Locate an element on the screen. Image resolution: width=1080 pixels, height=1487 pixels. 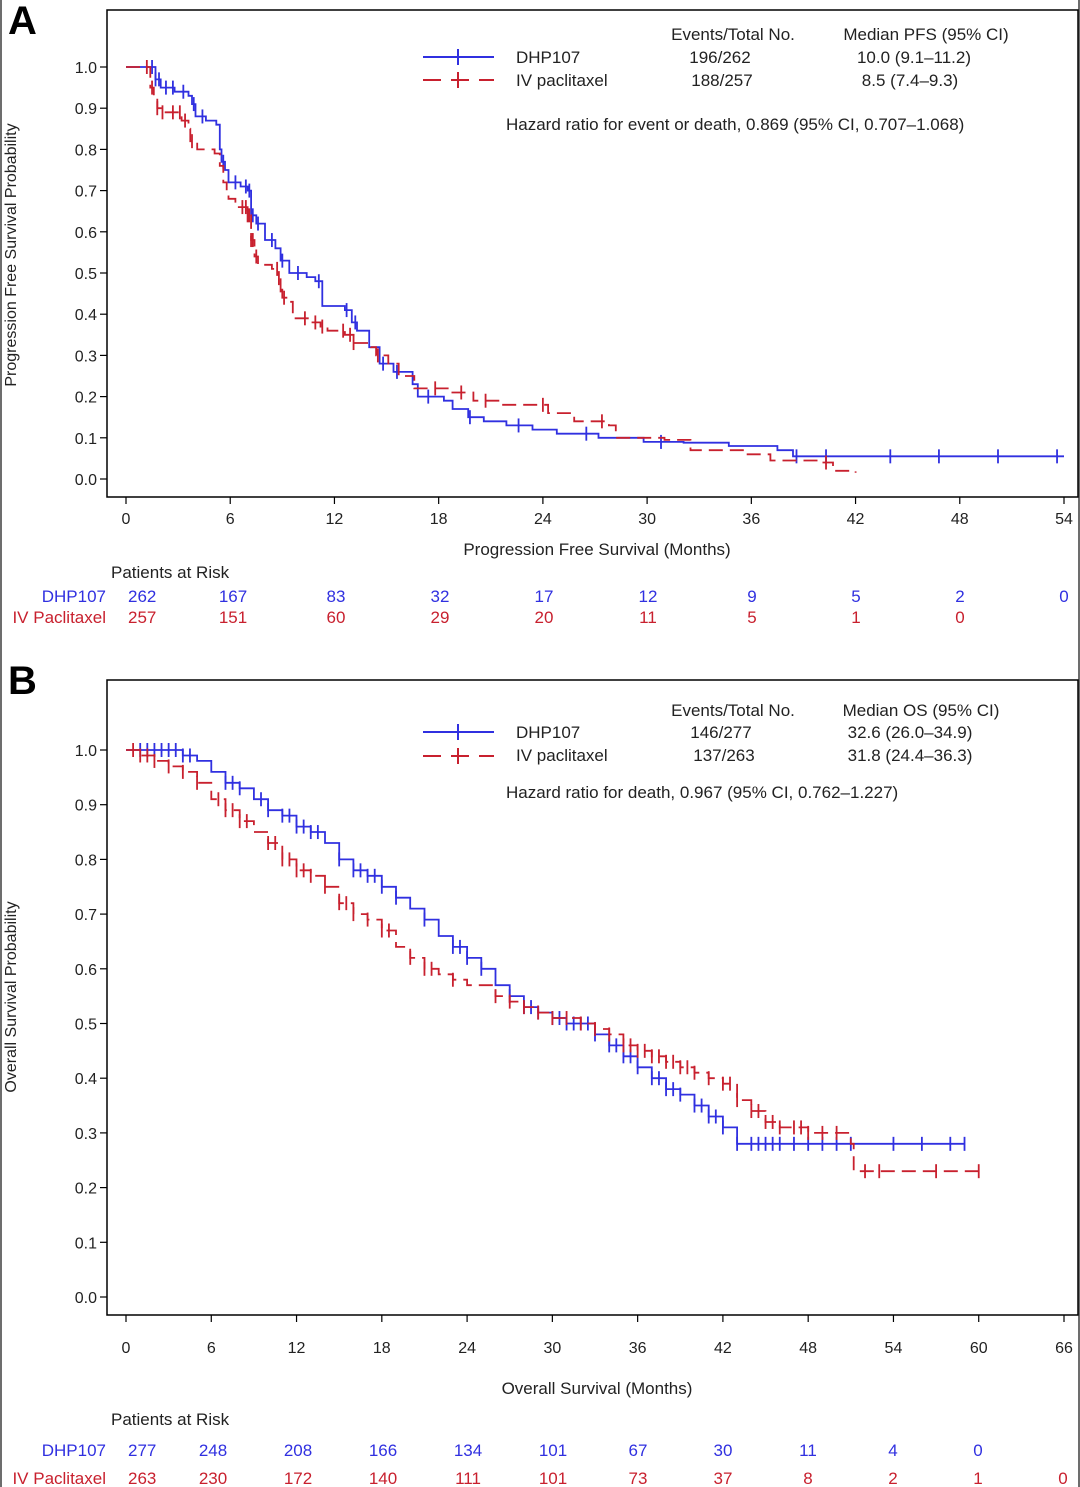
panel-b-x-tick-label: 18 is located at coordinates (382, 1348).